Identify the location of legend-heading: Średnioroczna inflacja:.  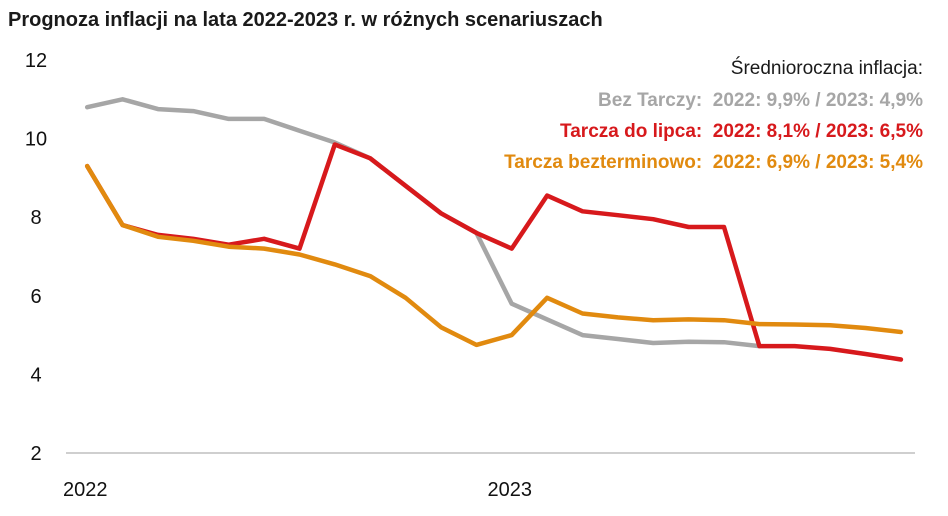
(826, 68).